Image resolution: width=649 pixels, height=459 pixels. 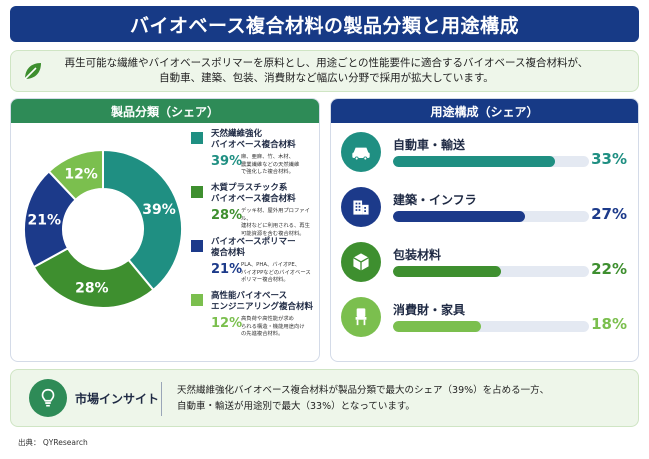 I want to click on package-icon, so click(x=361, y=262).